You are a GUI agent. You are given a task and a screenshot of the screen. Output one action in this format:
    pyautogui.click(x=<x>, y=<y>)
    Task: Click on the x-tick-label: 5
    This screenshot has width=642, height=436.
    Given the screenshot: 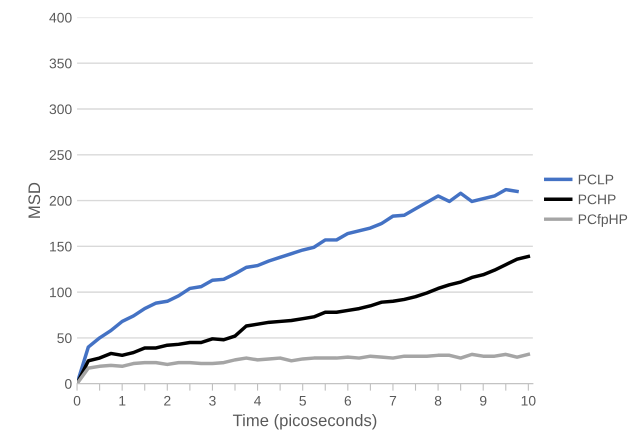 What is the action you would take?
    pyautogui.click(x=302, y=401)
    